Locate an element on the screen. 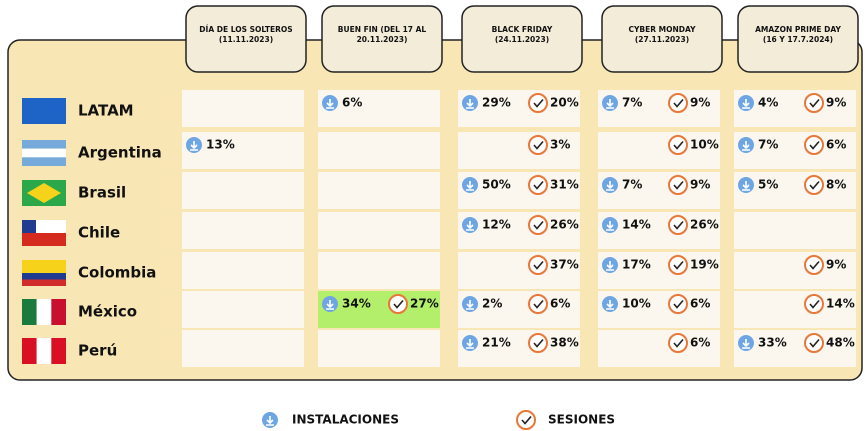 This screenshot has height=431, width=865. column-header-text: BLACK FRIDAY is located at coordinates (522, 29).